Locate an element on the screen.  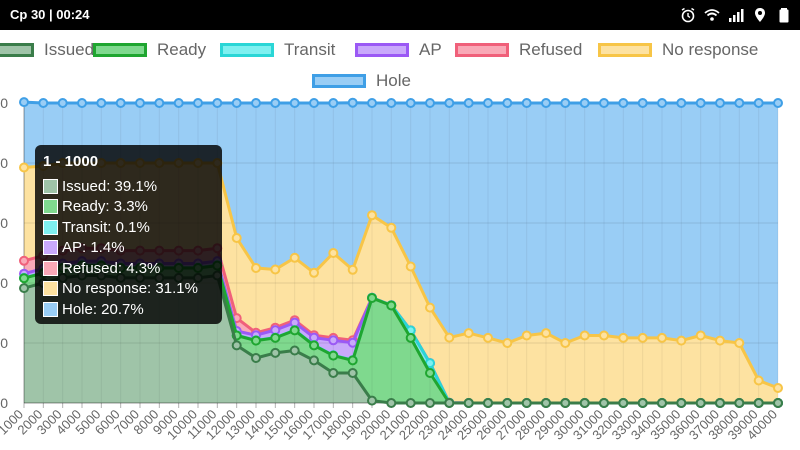
legend-label: Issued is located at coordinates (69, 49).